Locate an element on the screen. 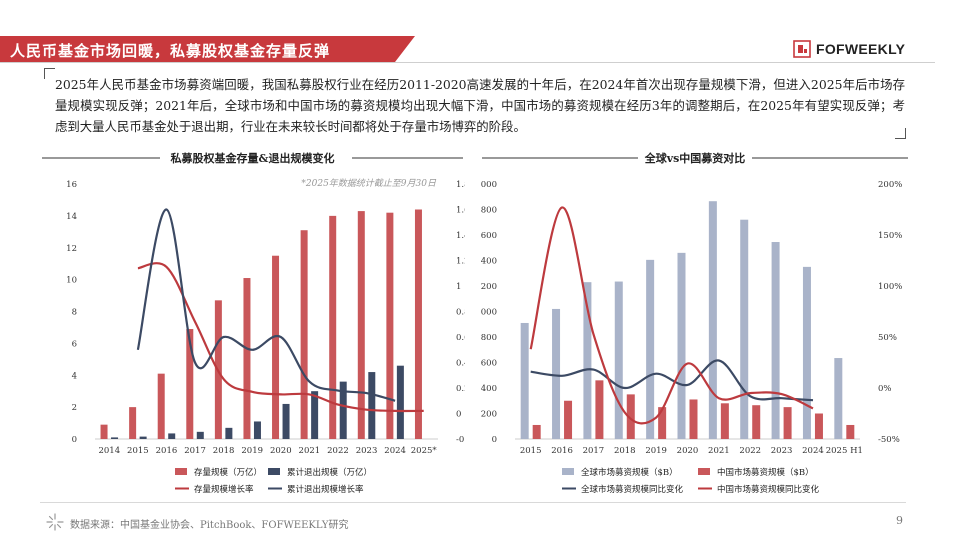  legend-label: 全球市场募资规模同比变化 is located at coordinates (632, 489).